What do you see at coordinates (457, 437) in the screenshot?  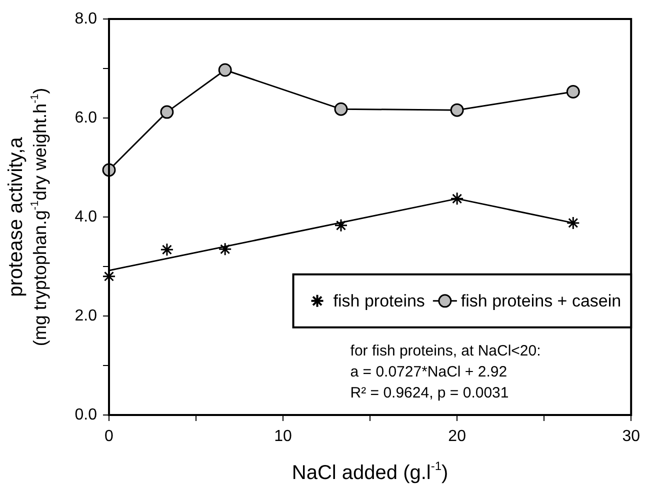 I see `x-tick-label: 20` at bounding box center [457, 437].